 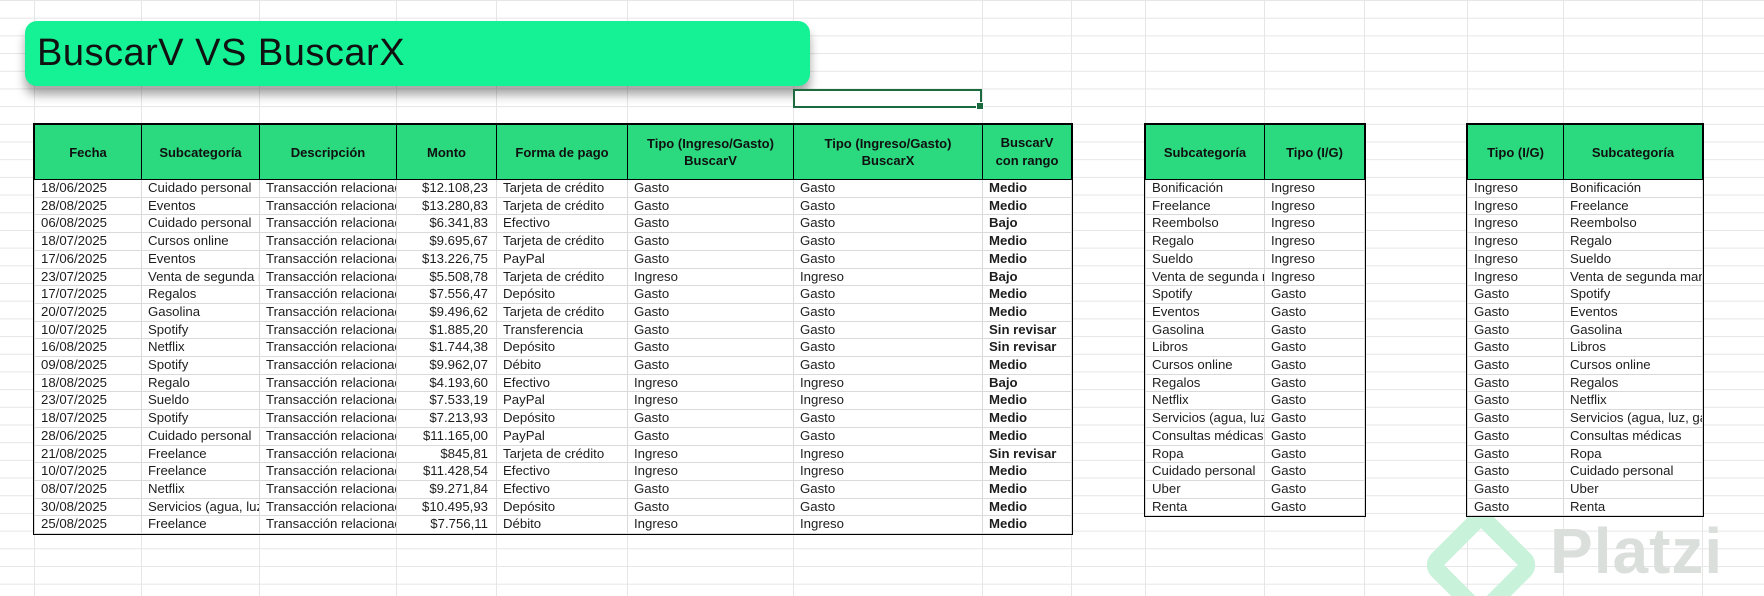 What do you see at coordinates (446, 436) in the screenshot?
I see `cell: $11.165,00` at bounding box center [446, 436].